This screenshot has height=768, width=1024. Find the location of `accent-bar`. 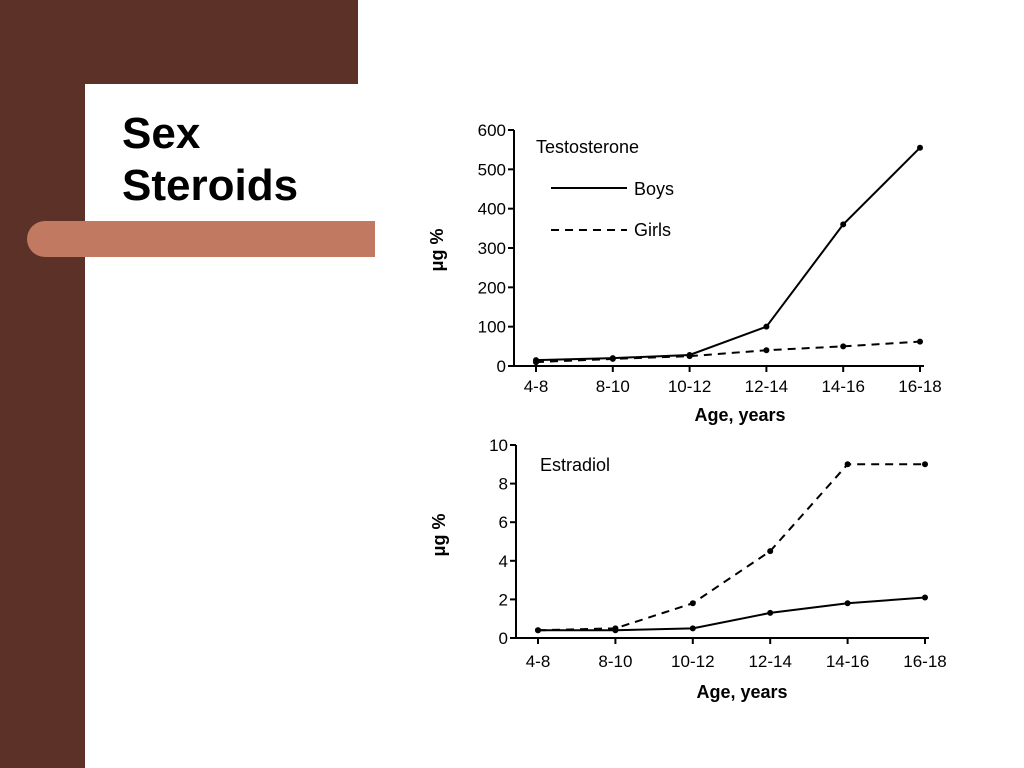

accent-bar is located at coordinates (201, 239).